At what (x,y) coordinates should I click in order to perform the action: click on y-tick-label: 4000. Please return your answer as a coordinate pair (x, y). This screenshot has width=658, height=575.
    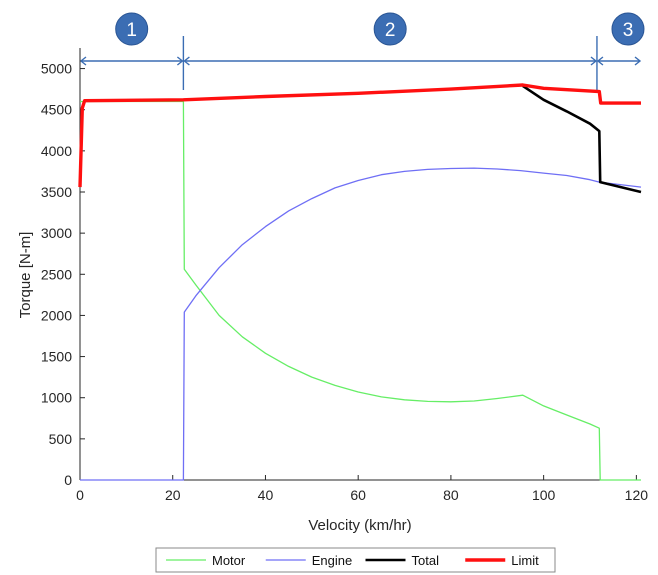
    Looking at the image, I should click on (56, 151).